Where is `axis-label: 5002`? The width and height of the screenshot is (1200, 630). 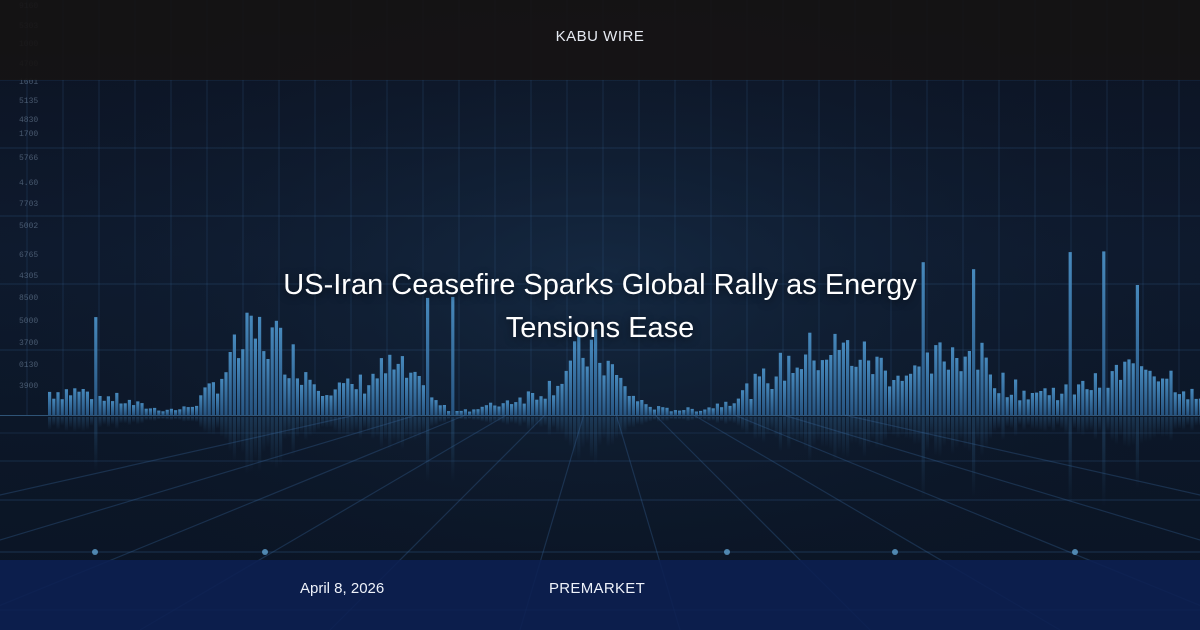 axis-label: 5002 is located at coordinates (28, 226).